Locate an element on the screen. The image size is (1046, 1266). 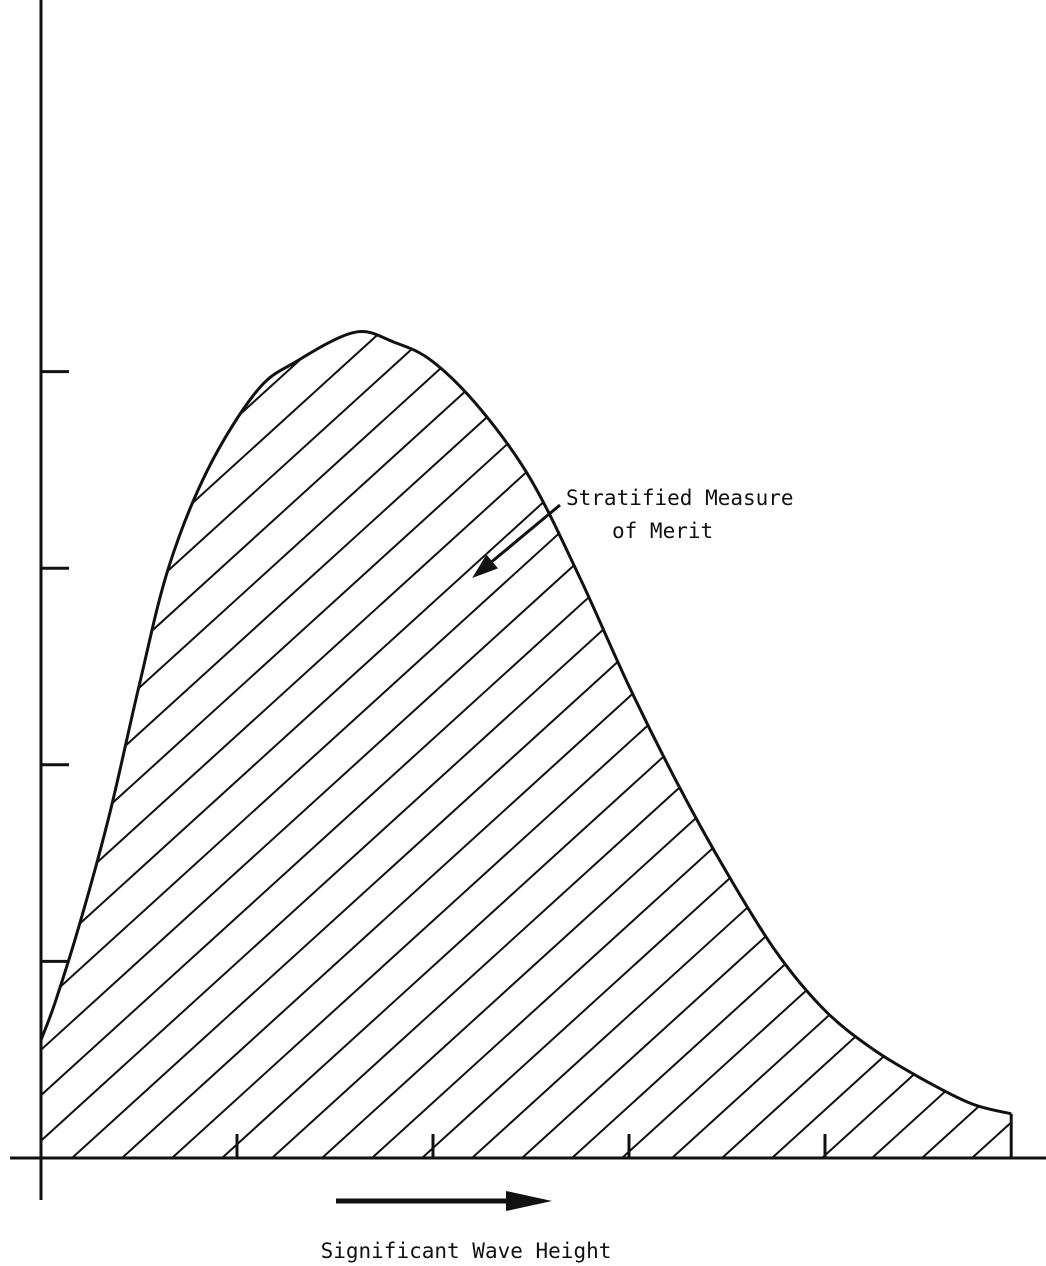
direction-arrow-head is located at coordinates (529, 1201).